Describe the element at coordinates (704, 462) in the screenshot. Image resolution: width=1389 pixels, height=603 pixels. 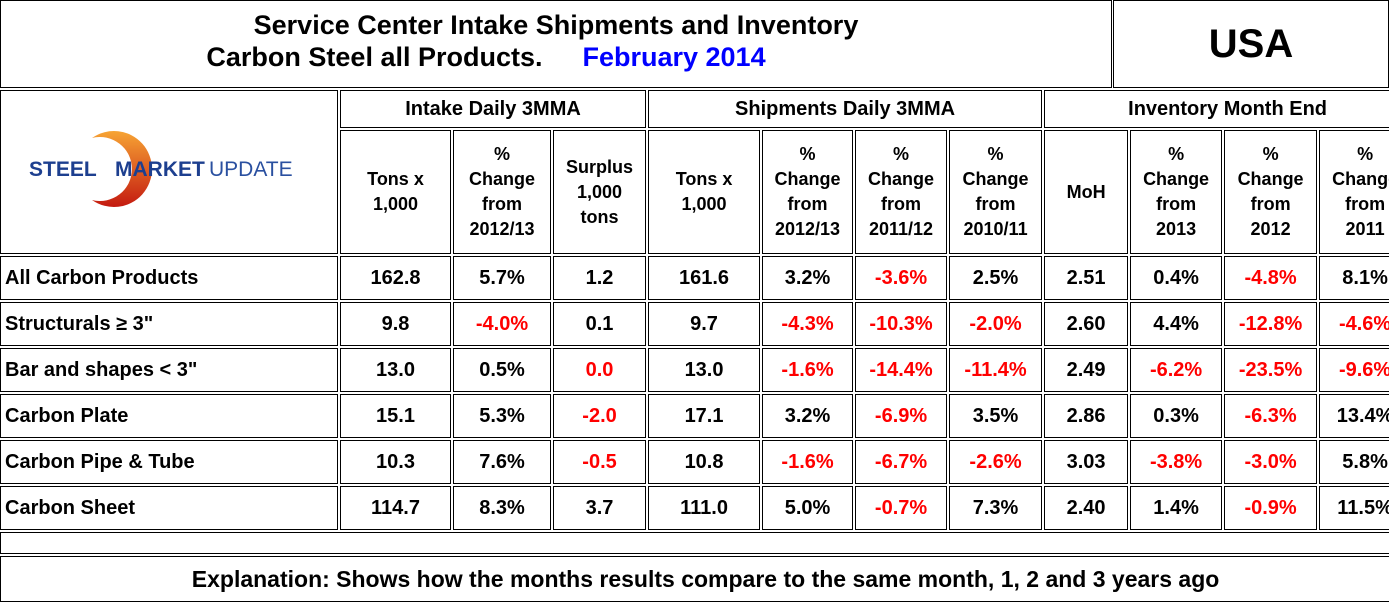
I see `table-cell: 10.8` at that location.